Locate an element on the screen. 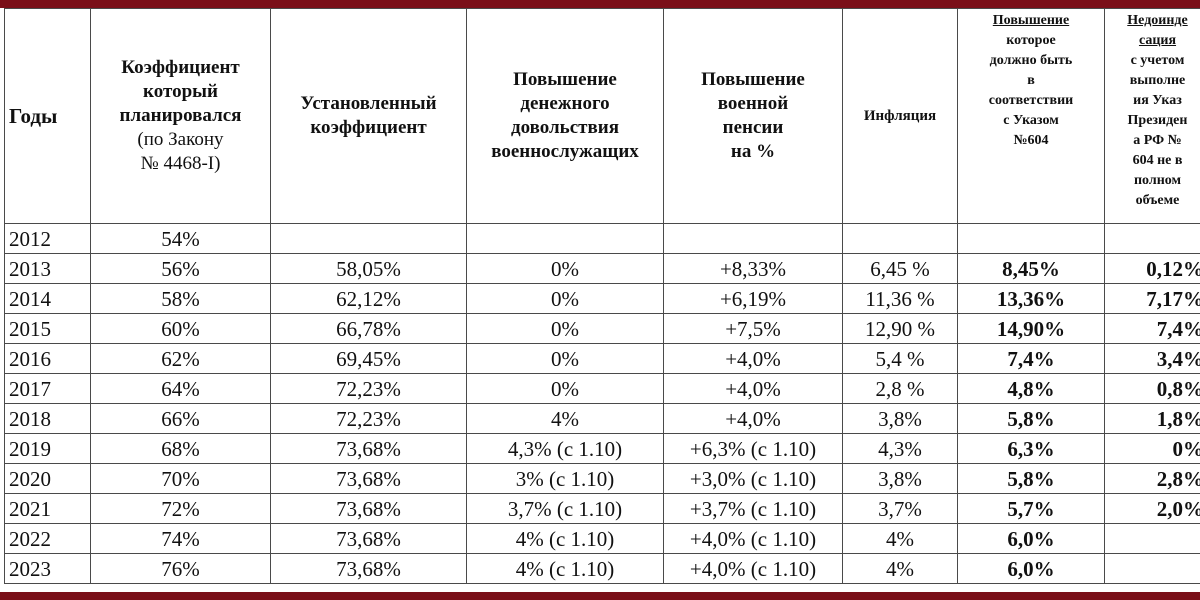 Image resolution: width=1200 pixels, height=600 pixels. header-planned-line-2: который is located at coordinates (180, 91).